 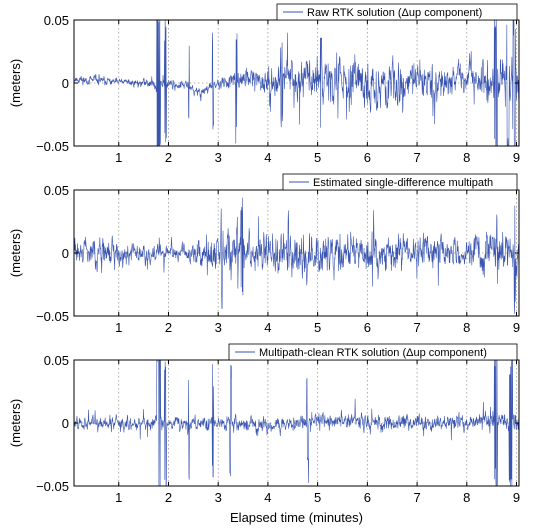 I want to click on legend: Raw RTK solution (Δup component), so click(x=397, y=12).